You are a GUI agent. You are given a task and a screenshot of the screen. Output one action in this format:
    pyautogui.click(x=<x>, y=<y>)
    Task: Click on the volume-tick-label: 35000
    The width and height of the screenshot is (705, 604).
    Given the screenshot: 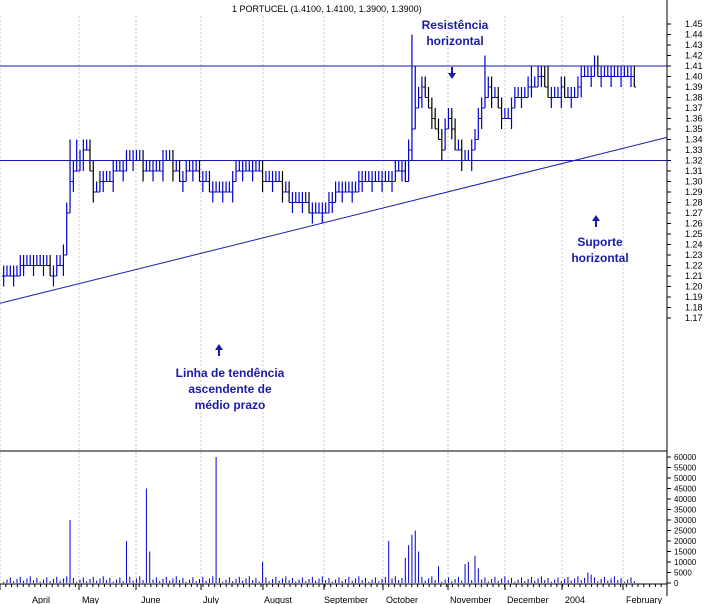 What is the action you would take?
    pyautogui.click(x=685, y=510)
    